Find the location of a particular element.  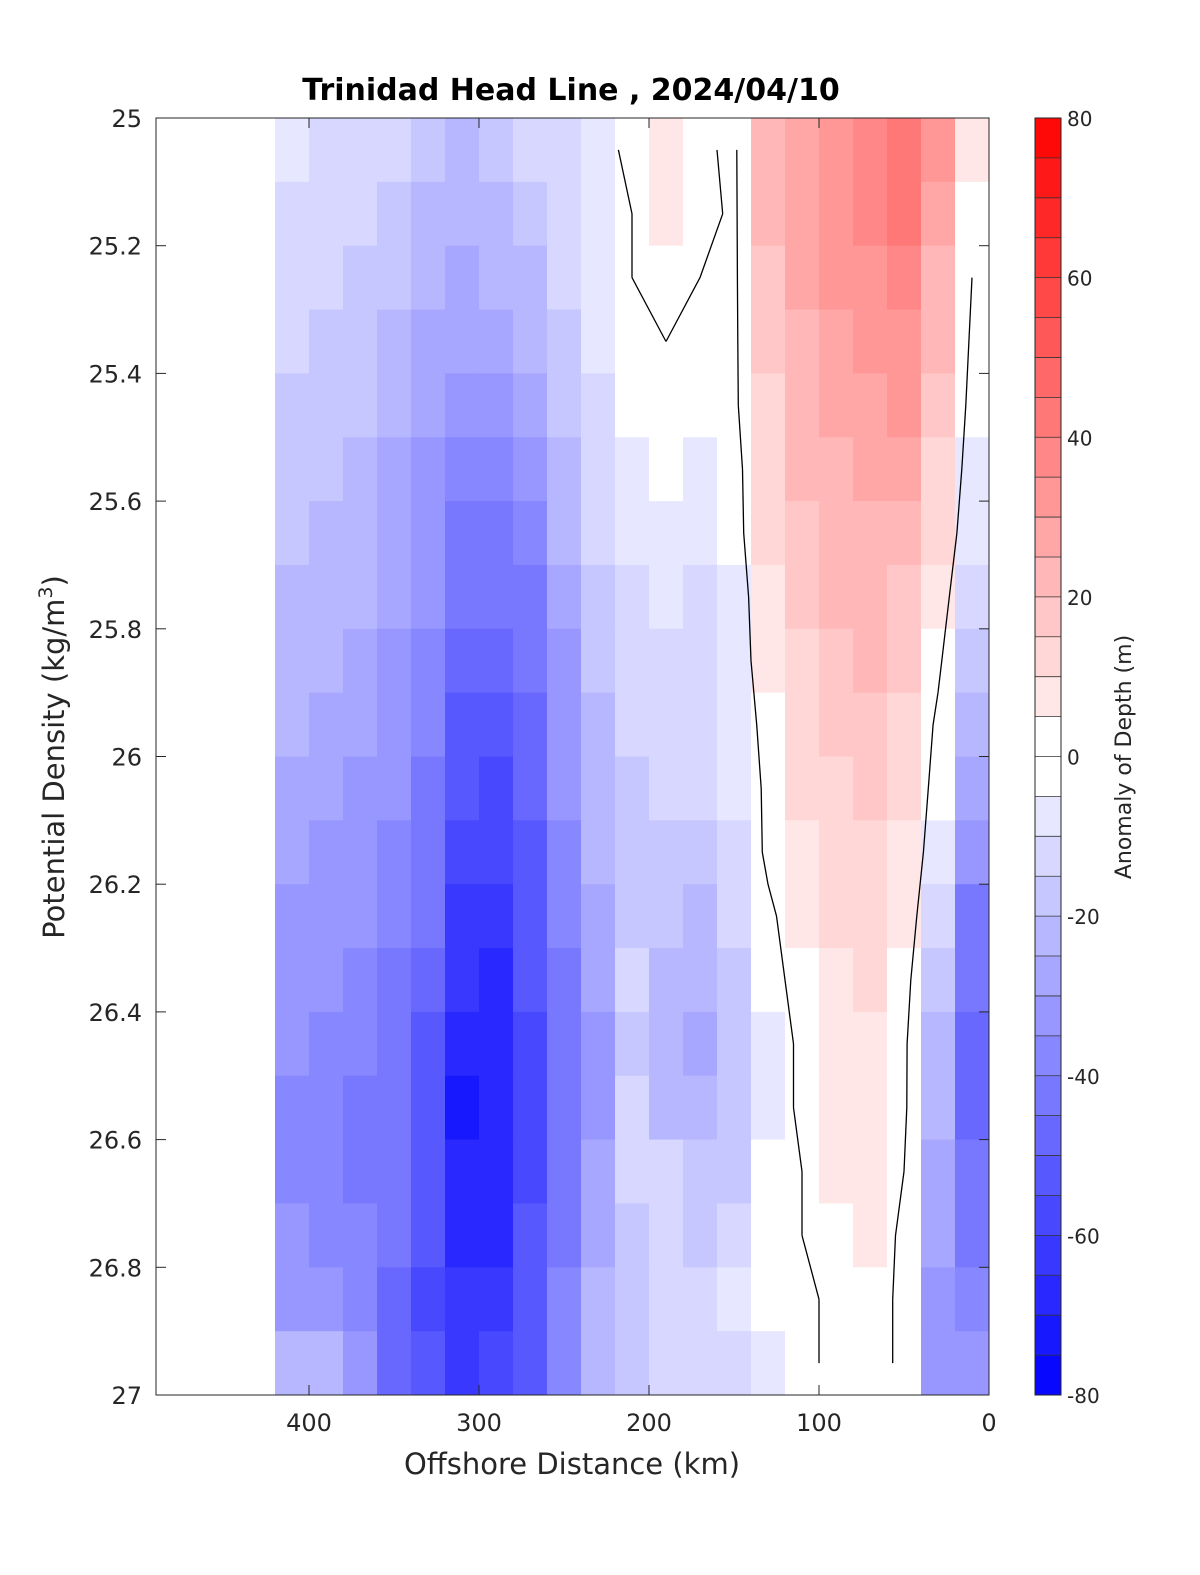

colorbar-tick-label: 60 is located at coordinates (1079, 279).